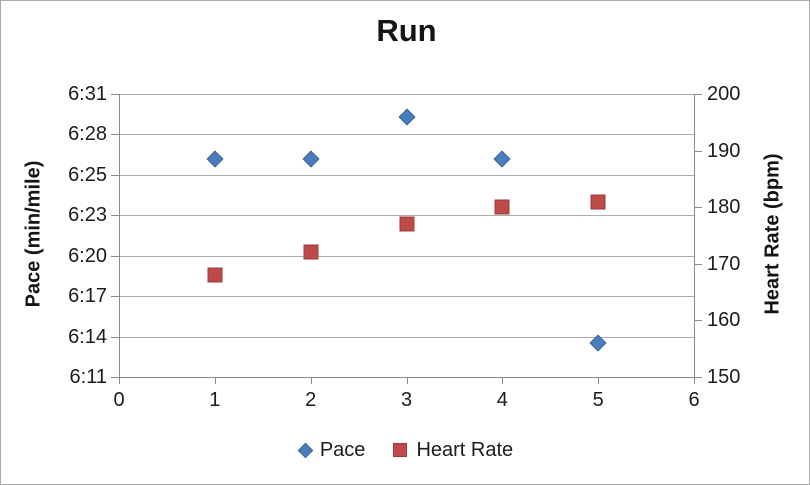 The height and width of the screenshot is (485, 810). I want to click on left-axis-tick-label: 6:23, so click(87, 215).